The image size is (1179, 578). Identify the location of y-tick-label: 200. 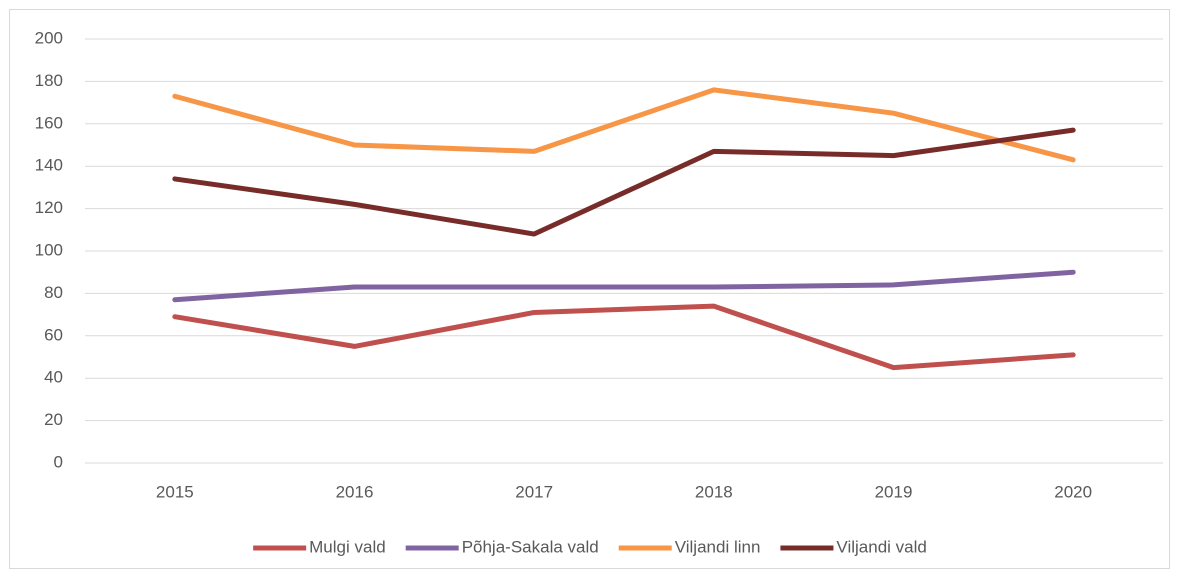
(49, 37).